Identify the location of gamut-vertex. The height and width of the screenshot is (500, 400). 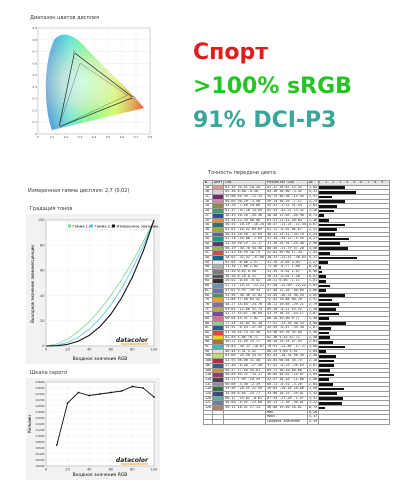
(59, 127).